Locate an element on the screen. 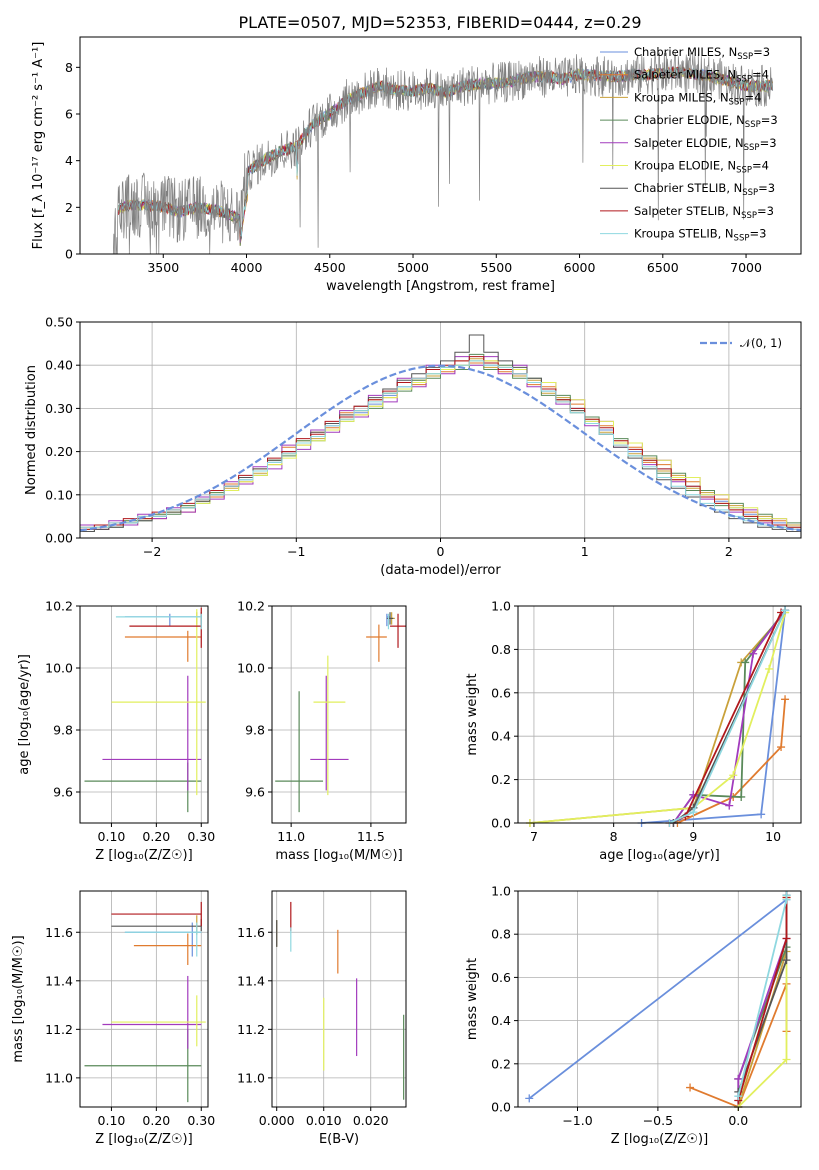 Image resolution: width=819 pixels, height=1170 pixels. y-axis-label: Normed distribution is located at coordinates (31, 430).